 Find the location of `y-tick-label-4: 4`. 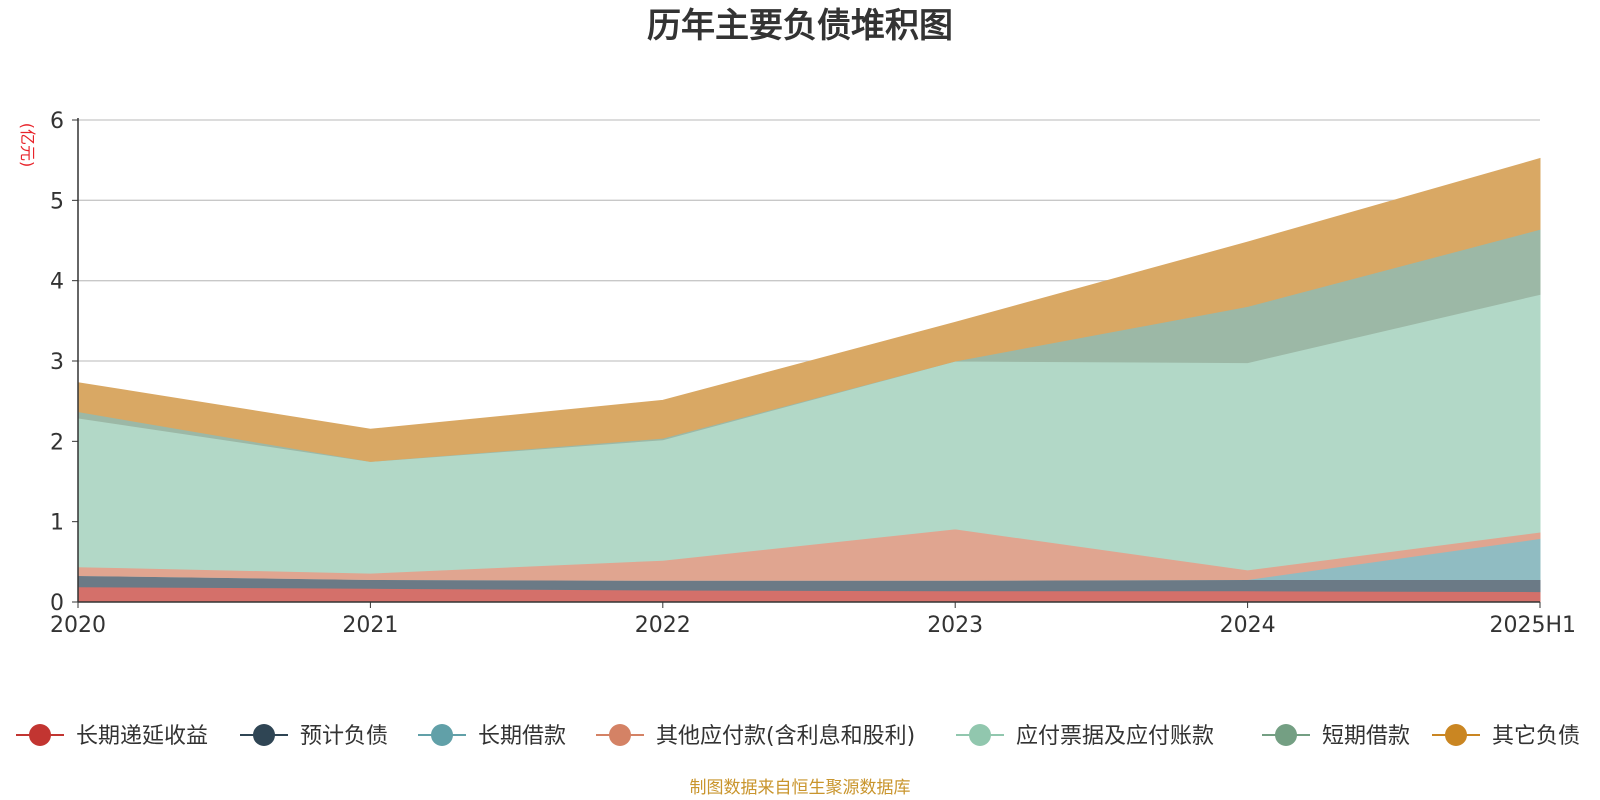

y-tick-label-4: 4 is located at coordinates (57, 282).